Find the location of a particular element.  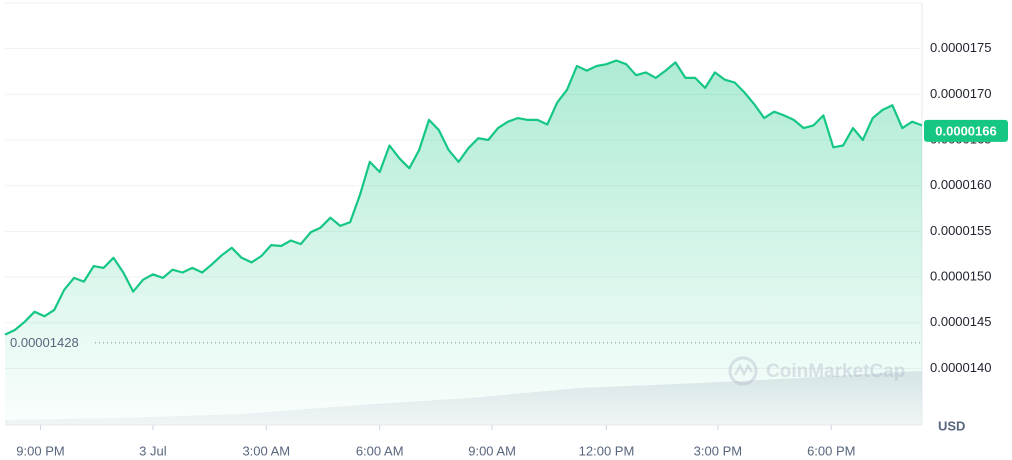

y-tick-label: 0.0000145 is located at coordinates (960, 321).